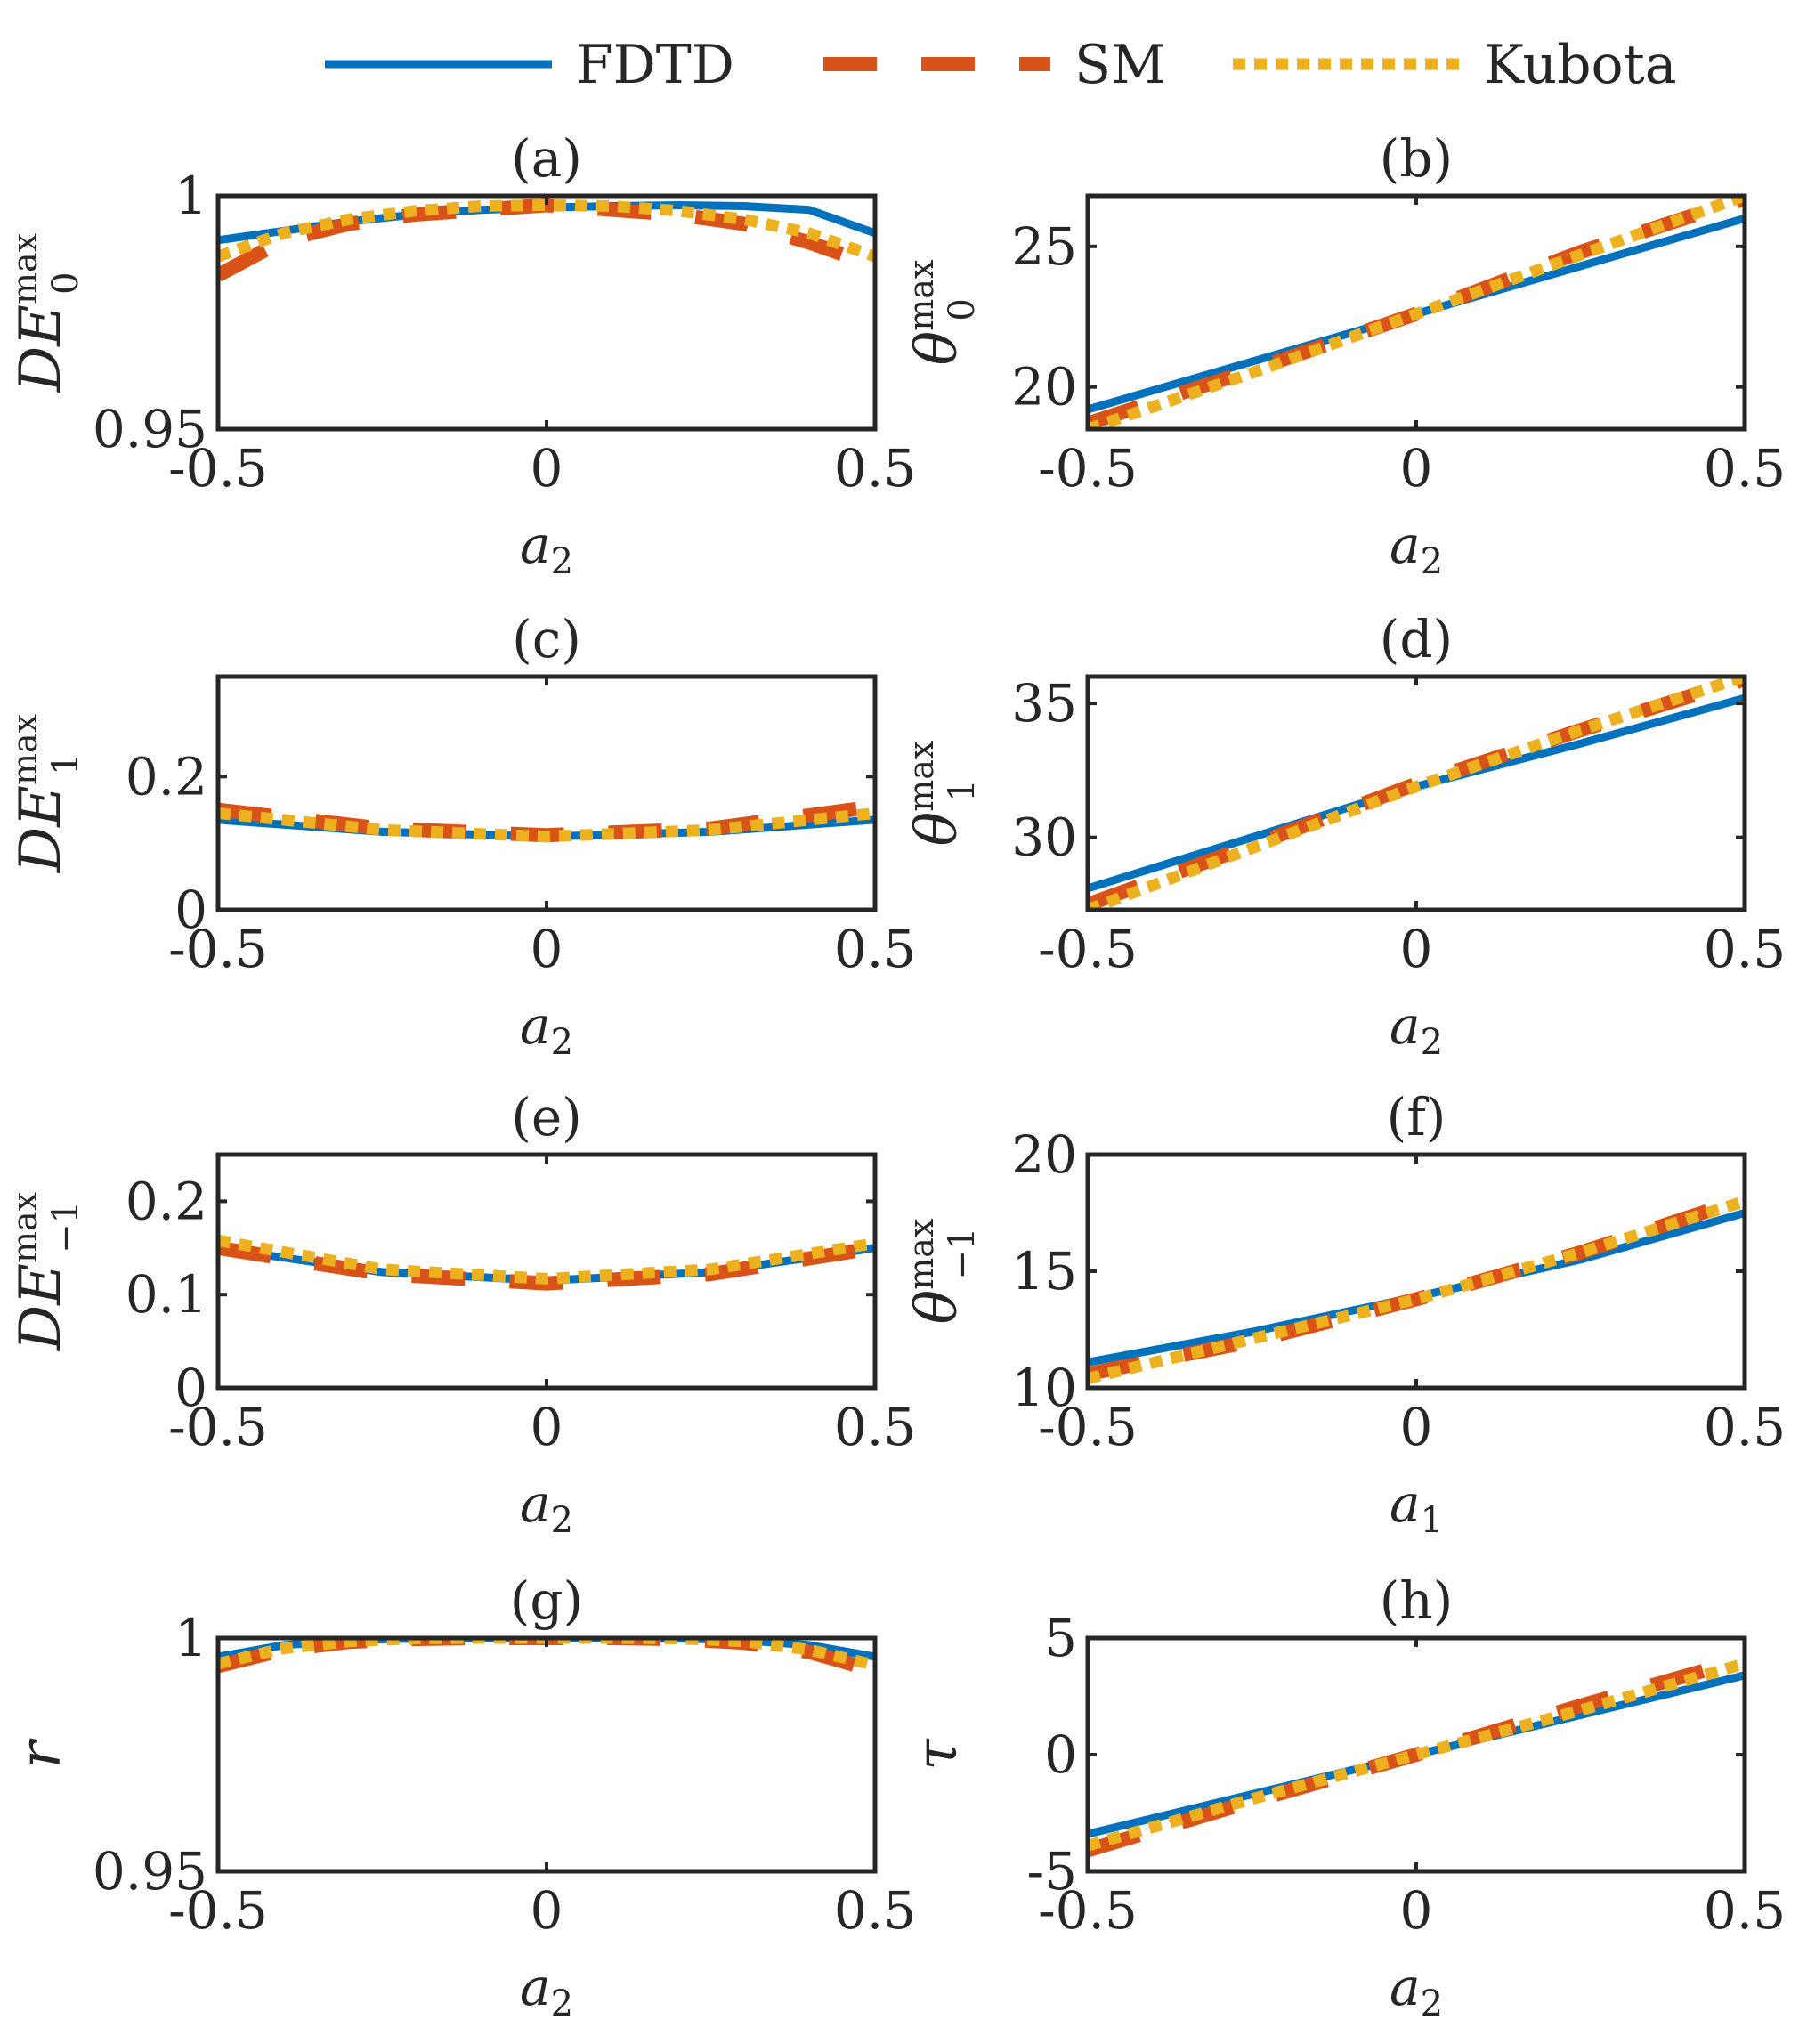  Describe the element at coordinates (150, 1872) in the screenshot. I see `y-tick-label: 0.95` at that location.